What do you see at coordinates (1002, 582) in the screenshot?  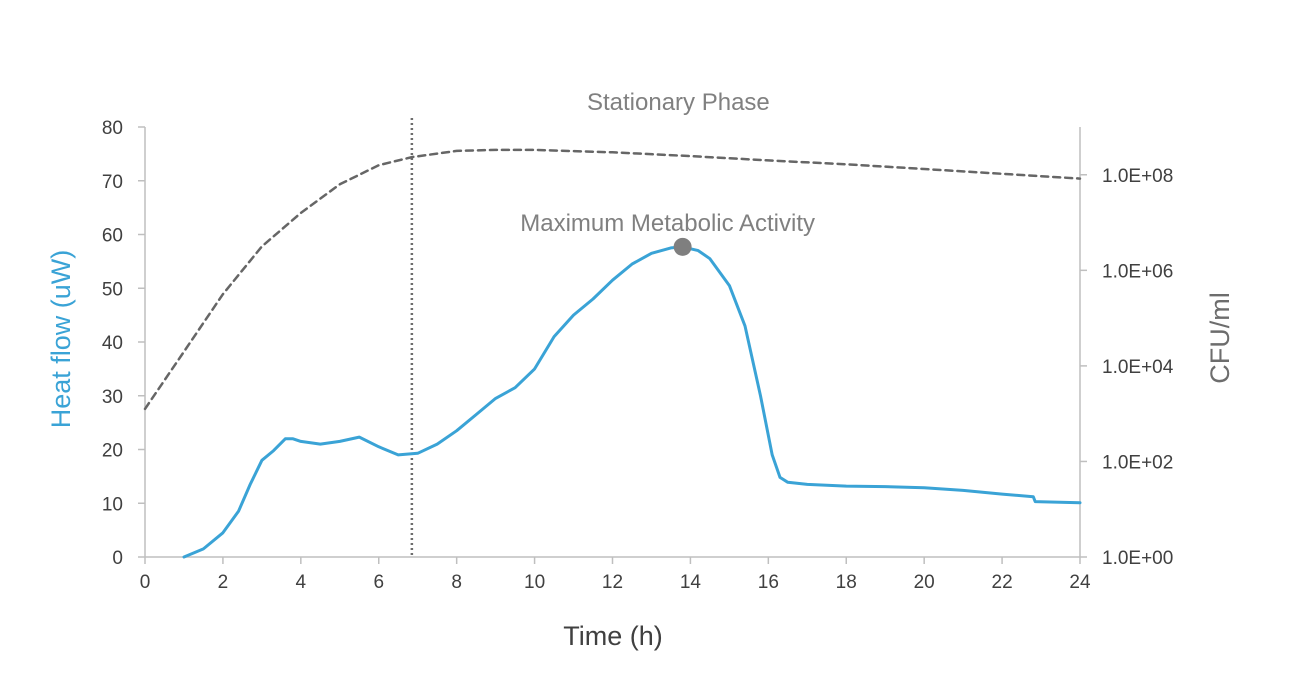 I see `x-tick-label: 22` at bounding box center [1002, 582].